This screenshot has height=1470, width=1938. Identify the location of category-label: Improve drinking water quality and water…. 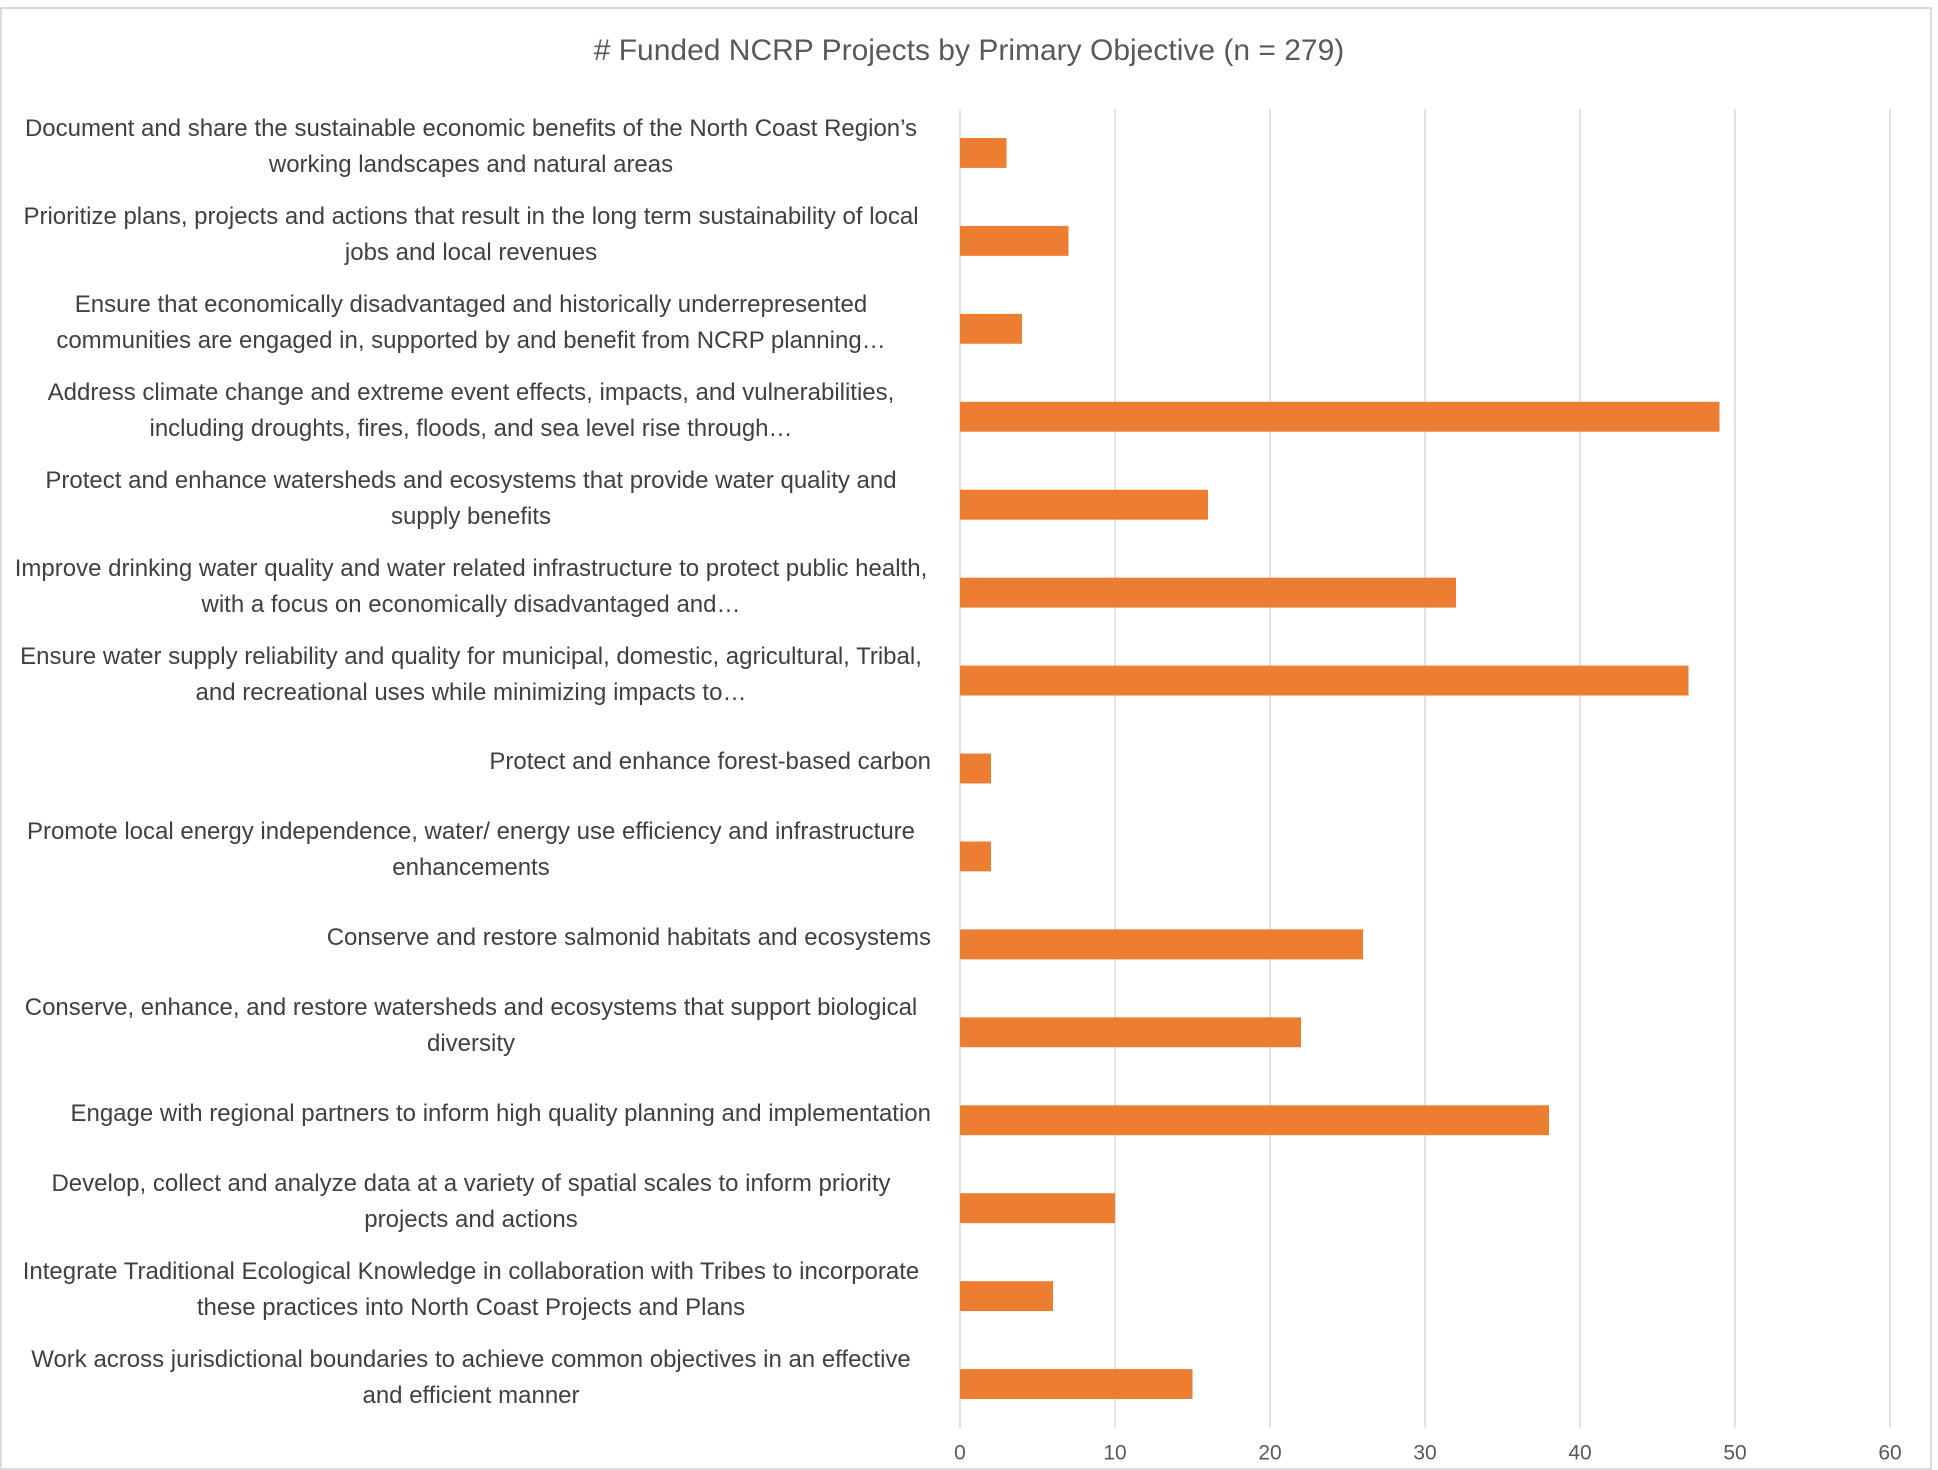
(471, 586).